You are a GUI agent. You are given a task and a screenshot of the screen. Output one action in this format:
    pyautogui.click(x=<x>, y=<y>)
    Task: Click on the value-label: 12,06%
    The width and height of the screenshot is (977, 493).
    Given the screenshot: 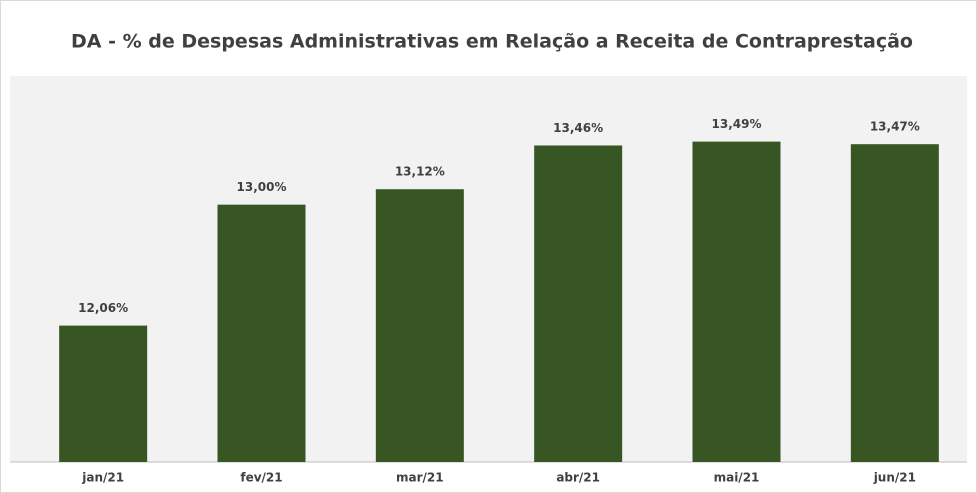 What is the action you would take?
    pyautogui.click(x=103, y=308)
    